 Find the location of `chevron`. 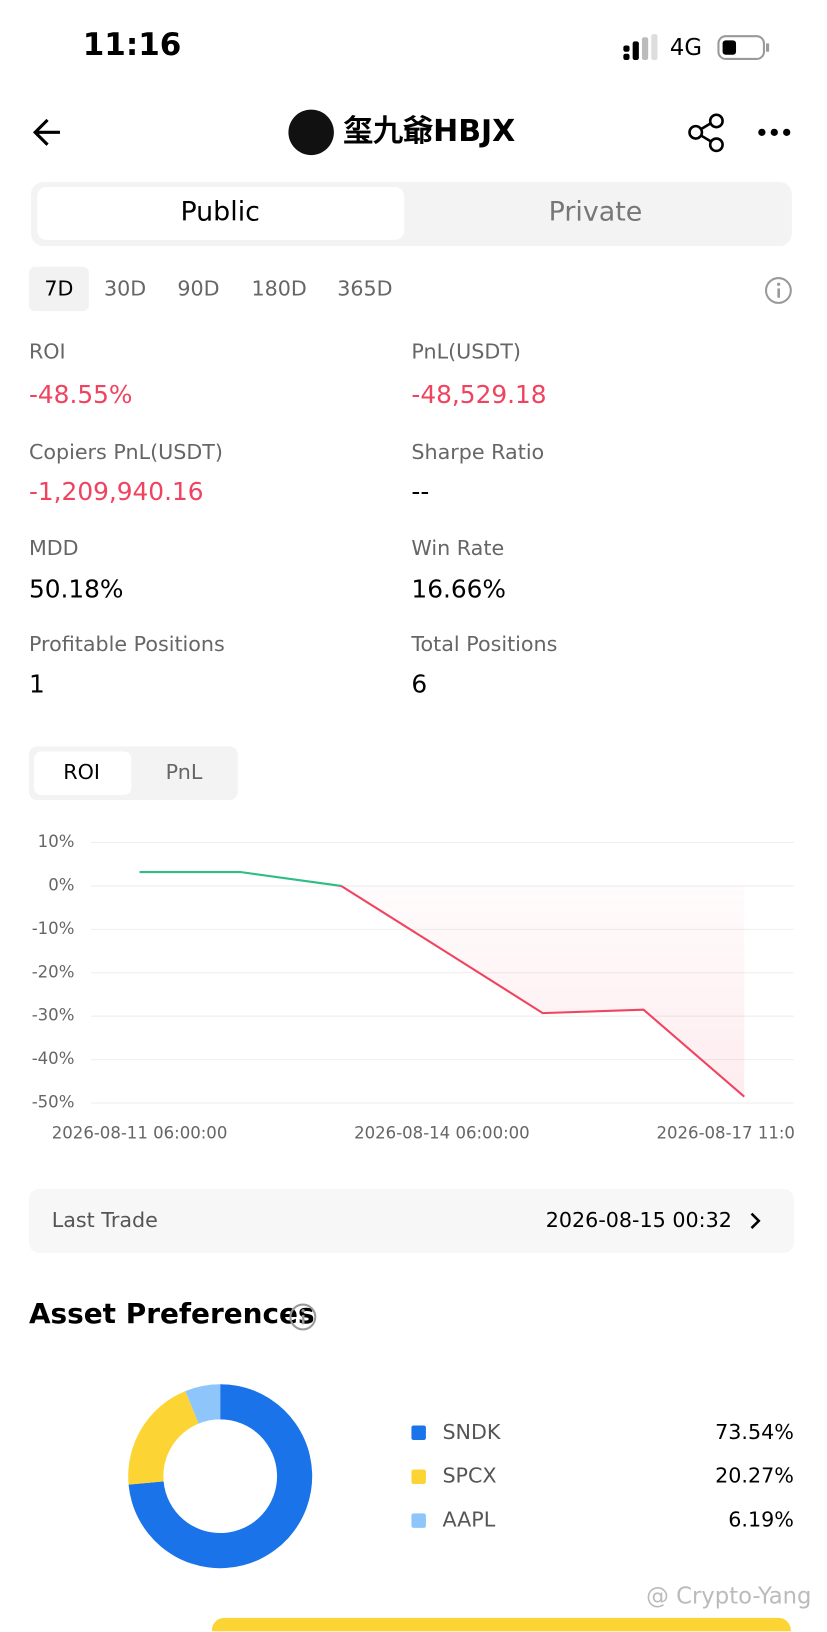

chevron is located at coordinates (755, 1221).